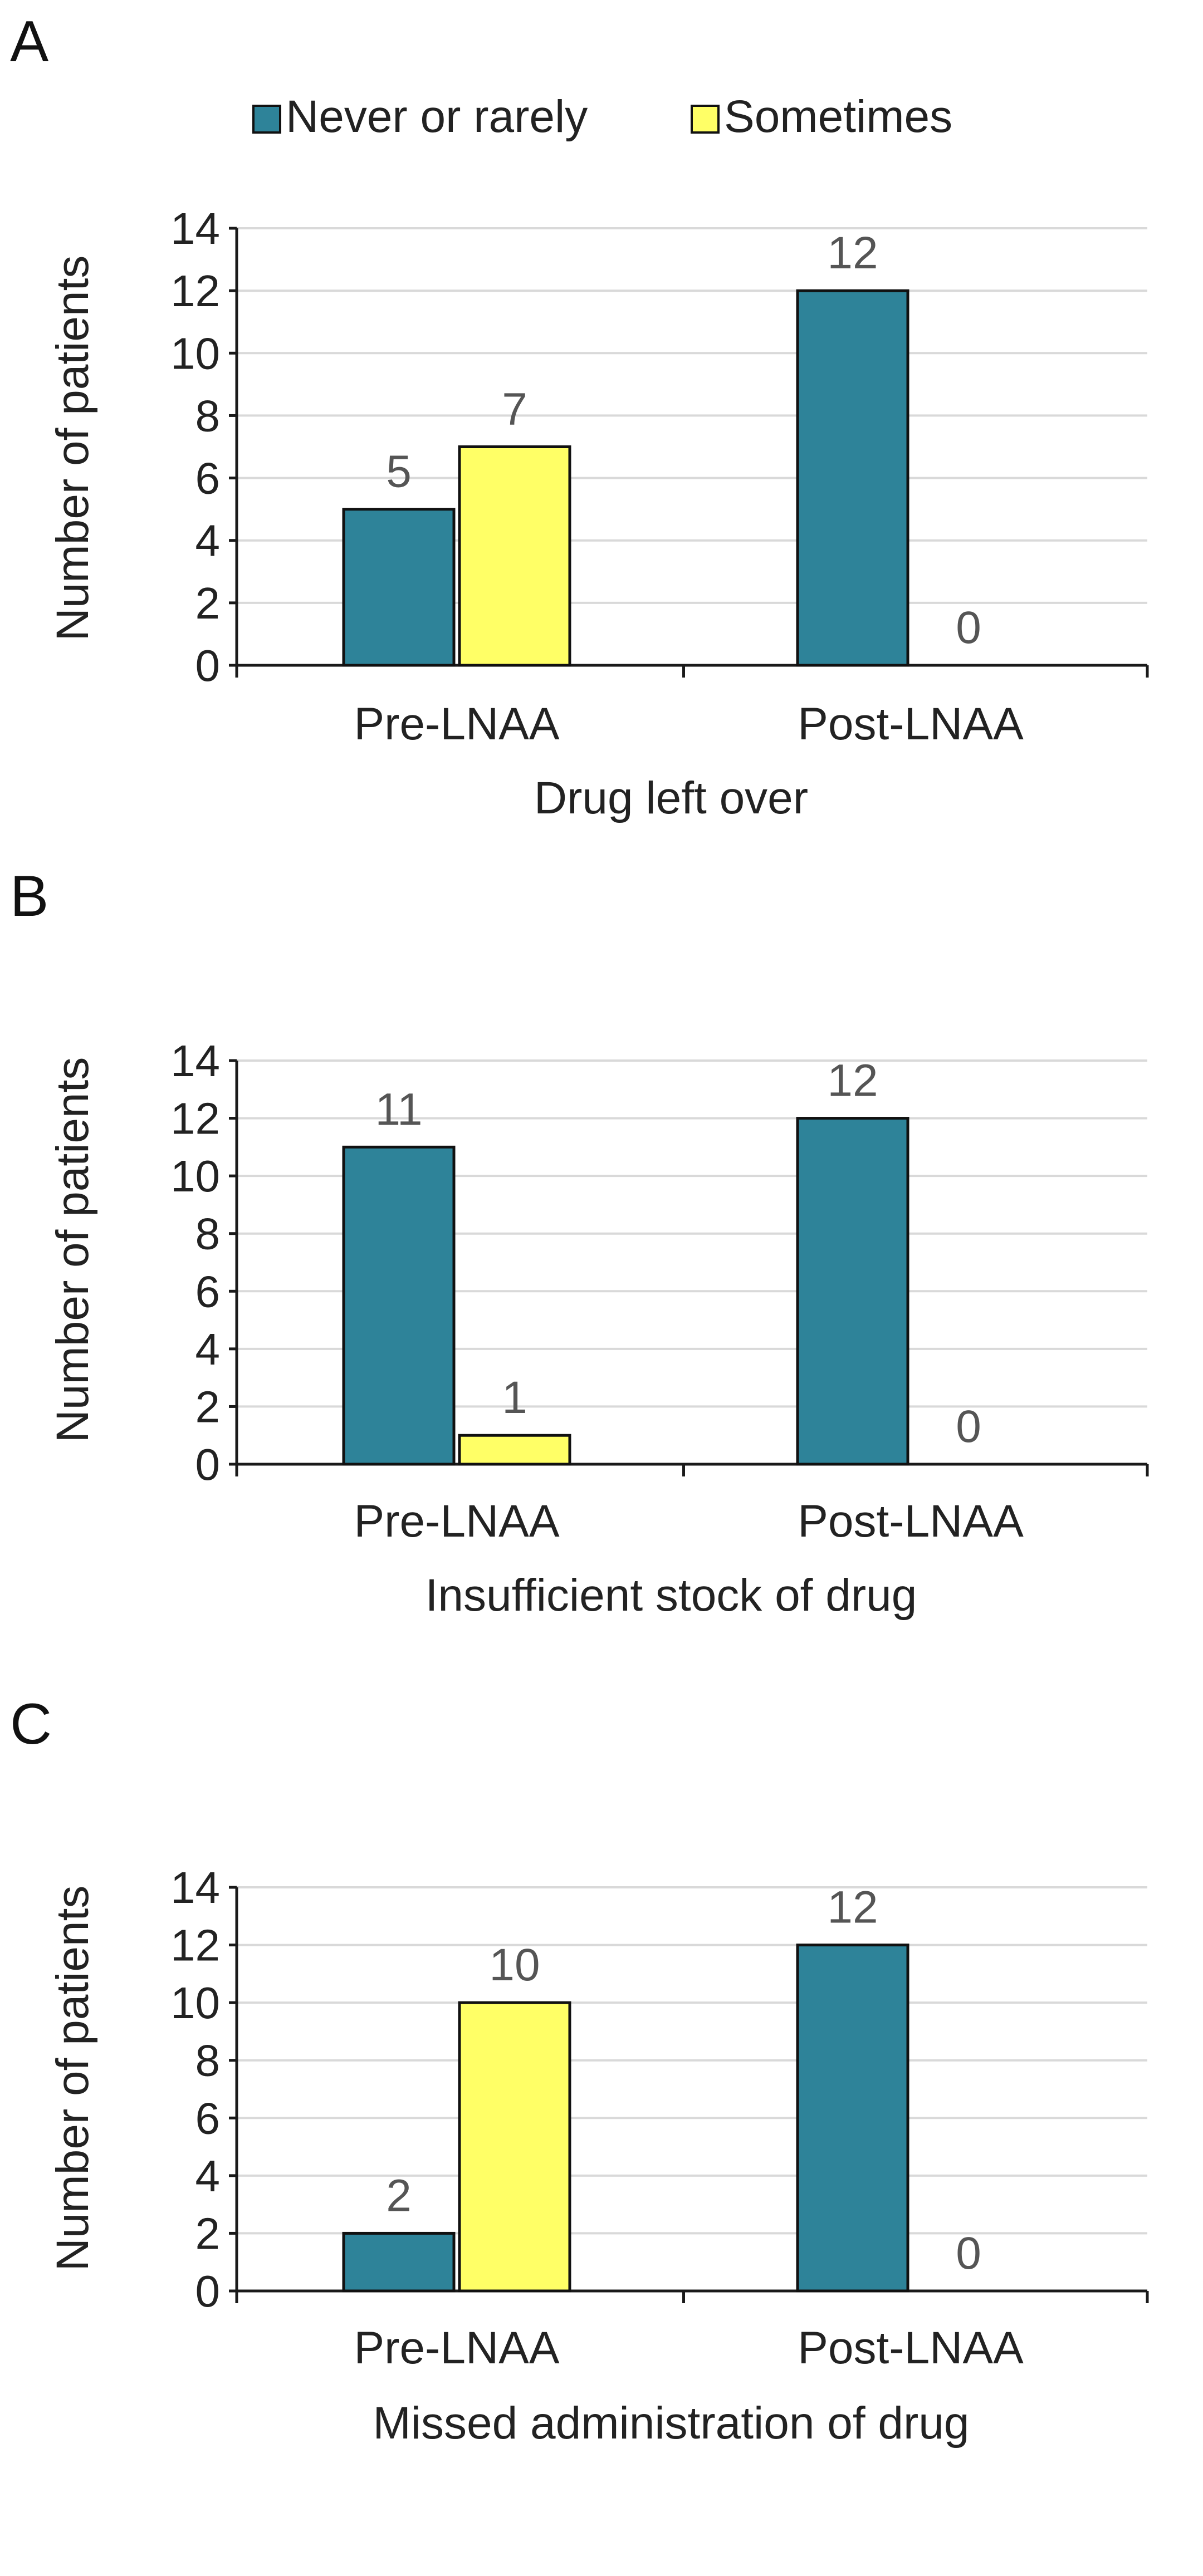 Image resolution: width=1203 pixels, height=2576 pixels. I want to click on legend-swatch-never-or-rarely, so click(266, 120).